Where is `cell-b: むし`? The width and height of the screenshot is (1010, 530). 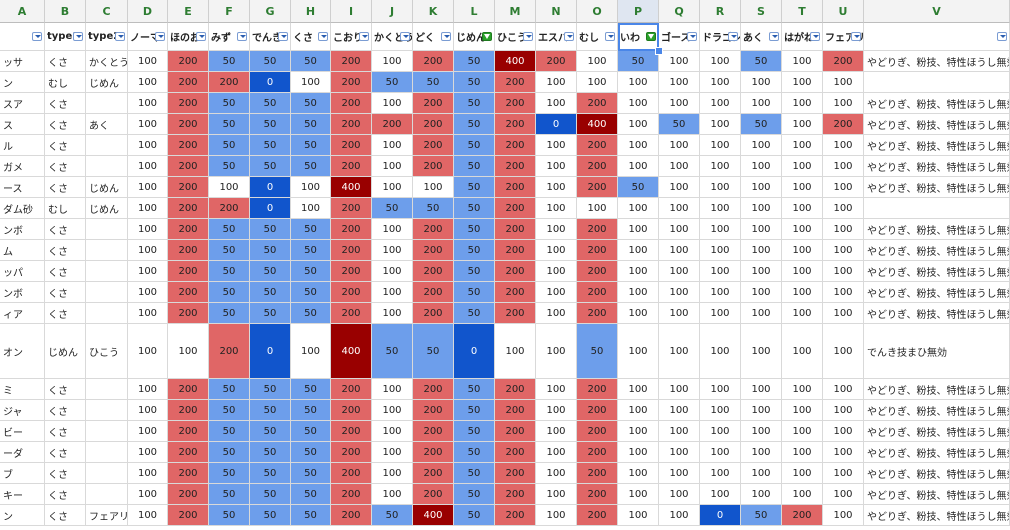 cell-b: むし is located at coordinates (65, 82).